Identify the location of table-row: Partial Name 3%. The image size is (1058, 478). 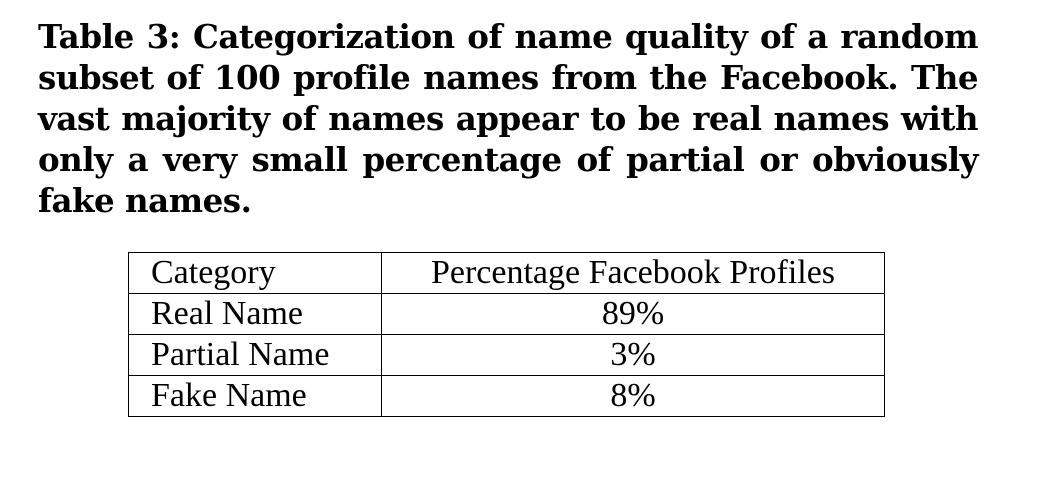
(506, 355).